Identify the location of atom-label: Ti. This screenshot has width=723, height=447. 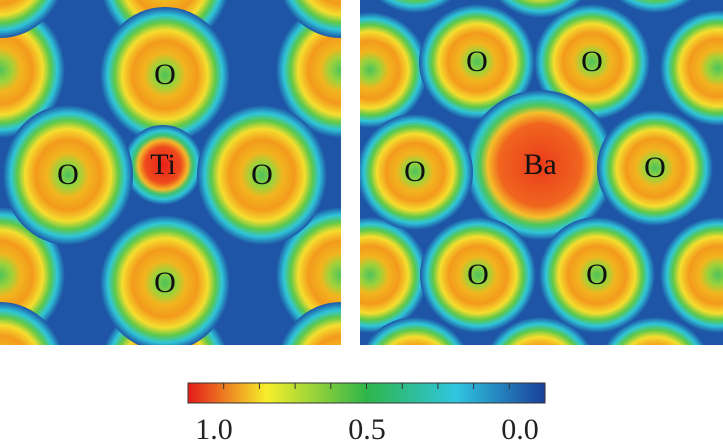
(163, 164).